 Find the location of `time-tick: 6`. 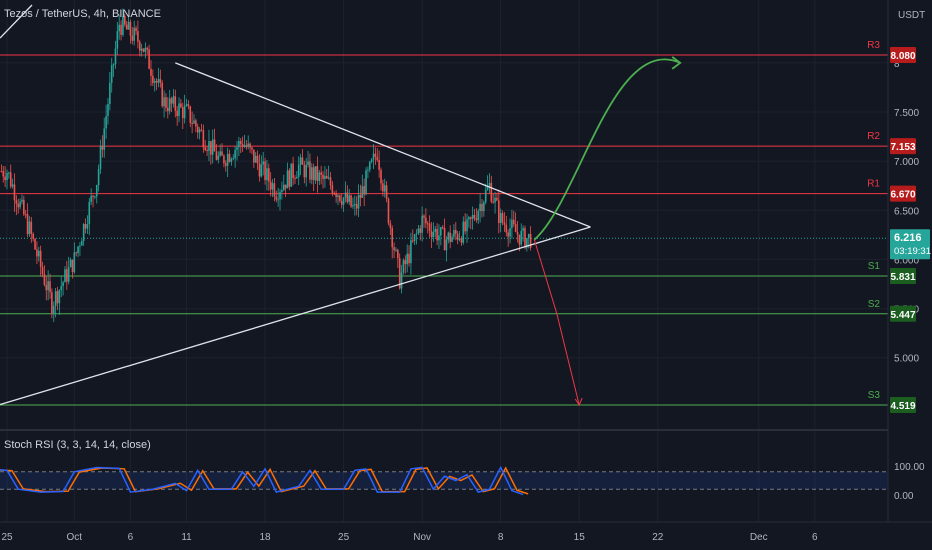

time-tick: 6 is located at coordinates (131, 537).